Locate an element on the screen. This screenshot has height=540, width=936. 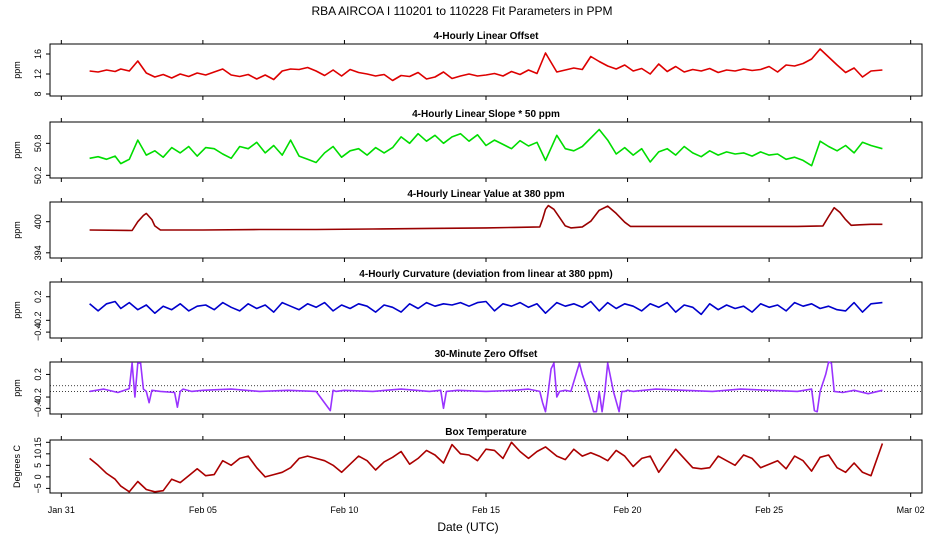
panel-5: 30-Minute Zero Offset ppm −0.4−0.2 0.2 is located at coordinates (467, 383).